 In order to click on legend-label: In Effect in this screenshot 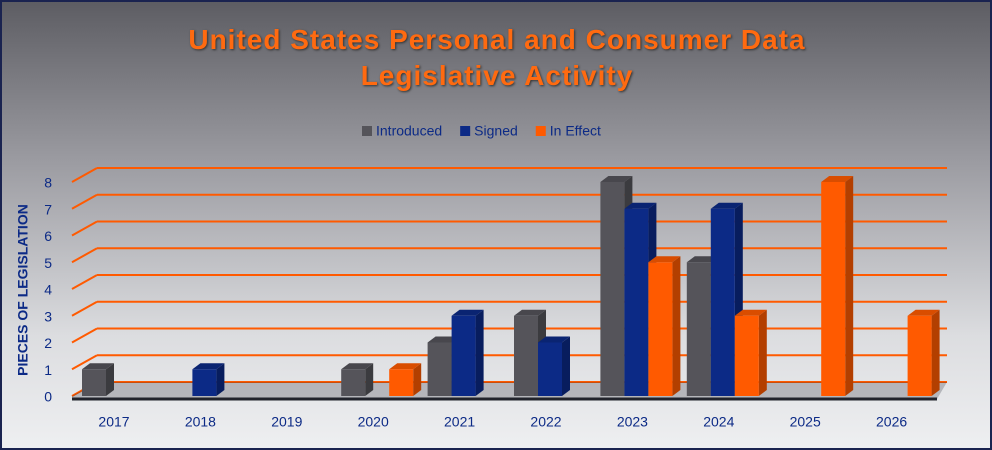, I will do `click(575, 131)`.